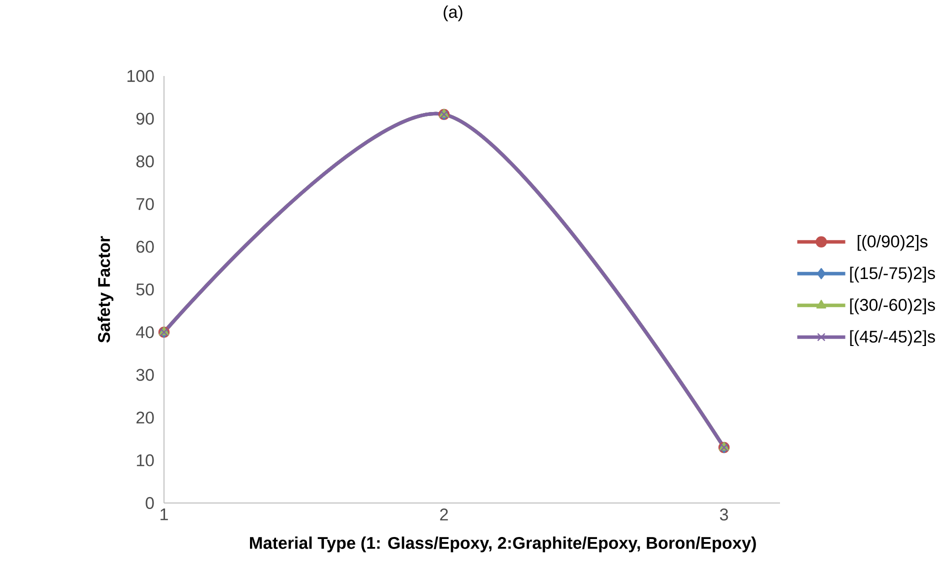 Image resolution: width=952 pixels, height=581 pixels. I want to click on x-axis-title: Material Type (1: Glass/Epoxy, 2:Graphite/Epoxy, Boron/Epoxy), so click(503, 544).